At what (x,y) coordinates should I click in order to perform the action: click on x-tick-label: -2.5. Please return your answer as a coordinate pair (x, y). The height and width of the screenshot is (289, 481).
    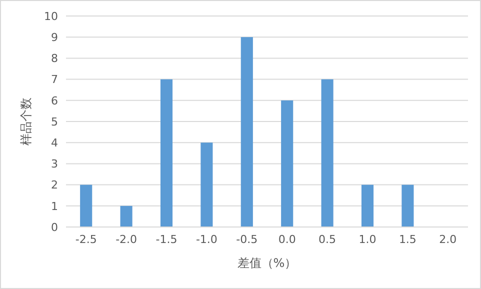
    Looking at the image, I should click on (86, 239).